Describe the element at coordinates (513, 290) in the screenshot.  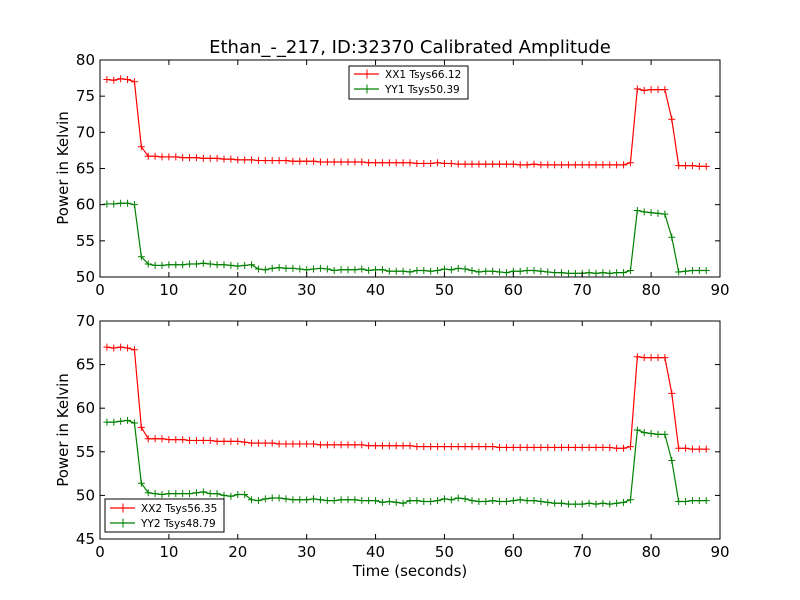
I see `top-x-tick-label: 60` at that location.